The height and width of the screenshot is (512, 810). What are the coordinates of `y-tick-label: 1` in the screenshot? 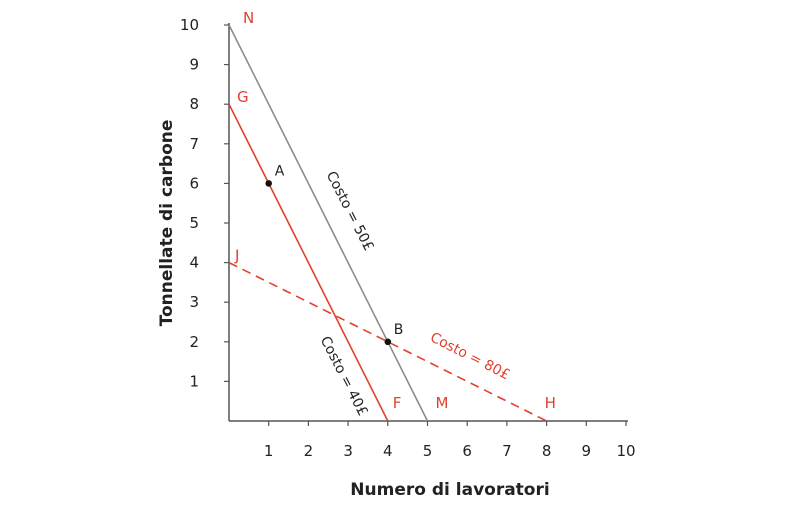 It's located at (194, 381).